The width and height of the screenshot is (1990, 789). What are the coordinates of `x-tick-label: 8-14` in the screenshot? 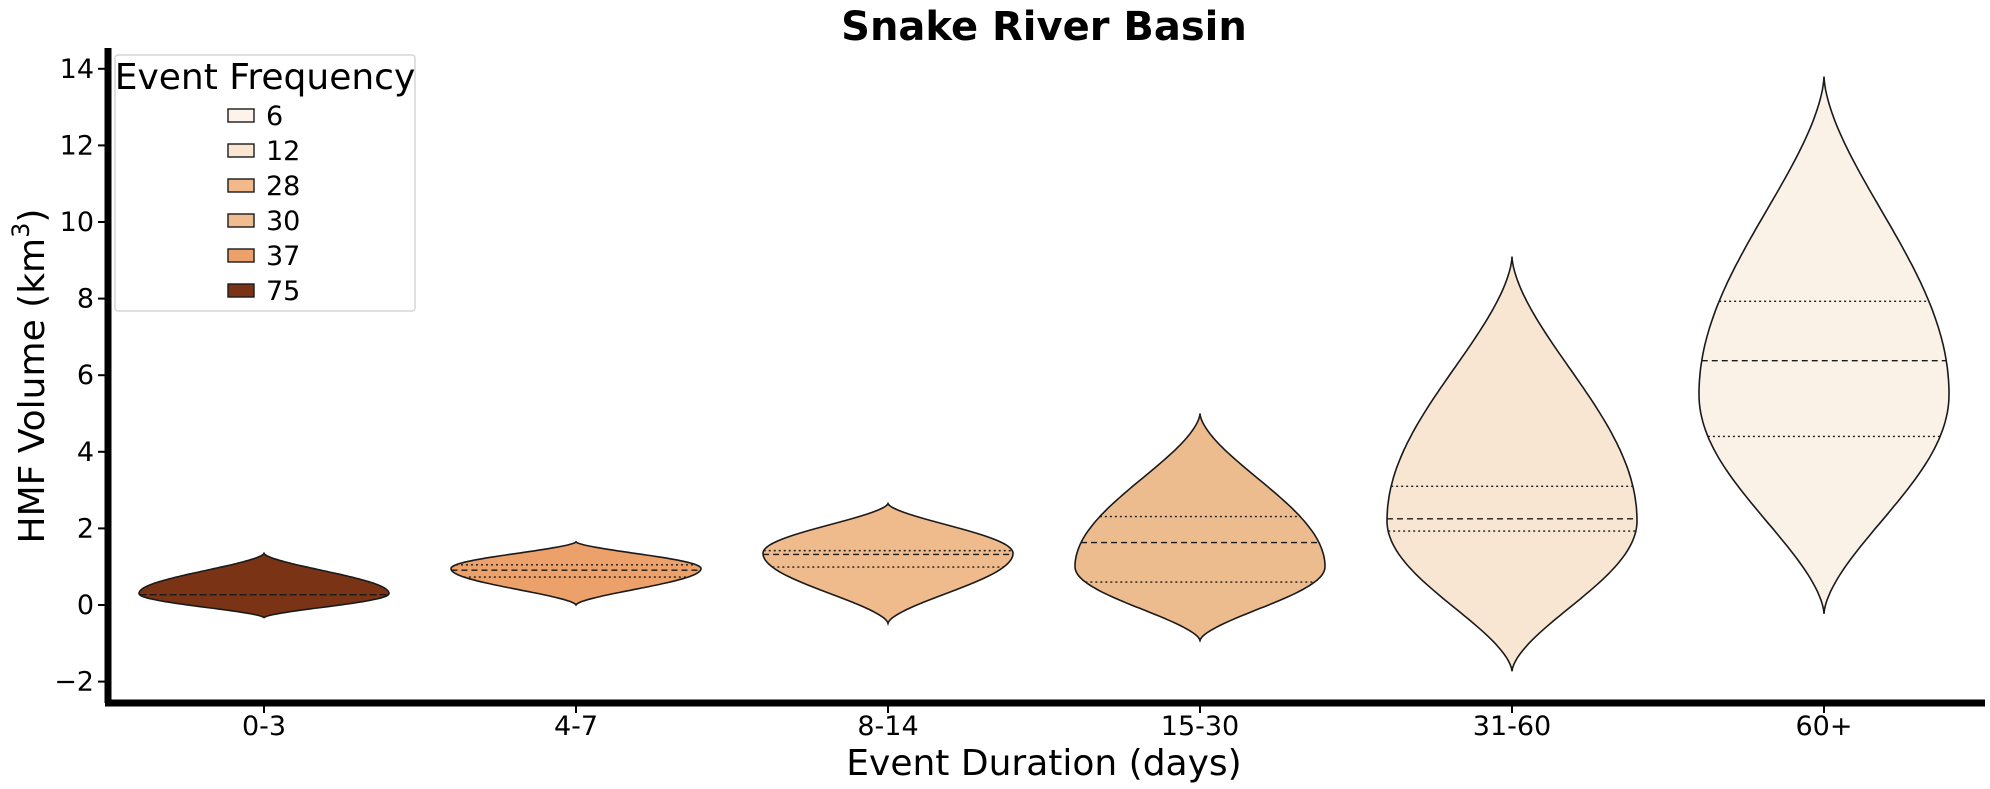 It's located at (887, 726).